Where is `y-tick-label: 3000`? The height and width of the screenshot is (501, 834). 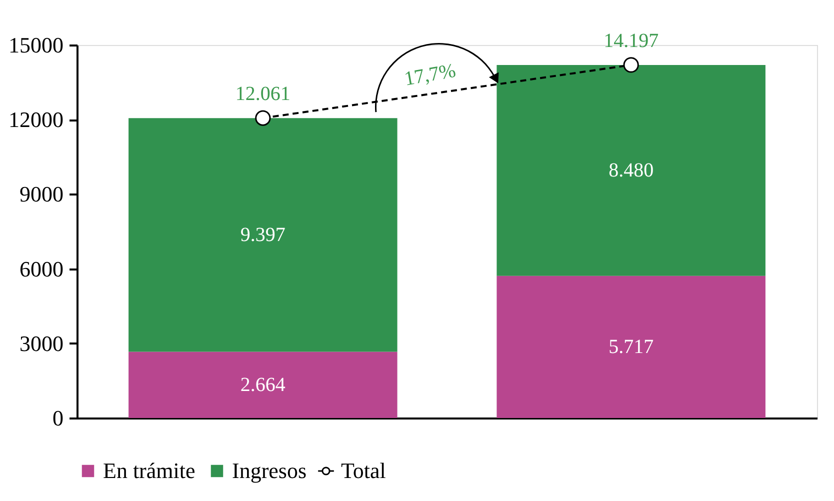 y-tick-label: 3000 is located at coordinates (42, 343).